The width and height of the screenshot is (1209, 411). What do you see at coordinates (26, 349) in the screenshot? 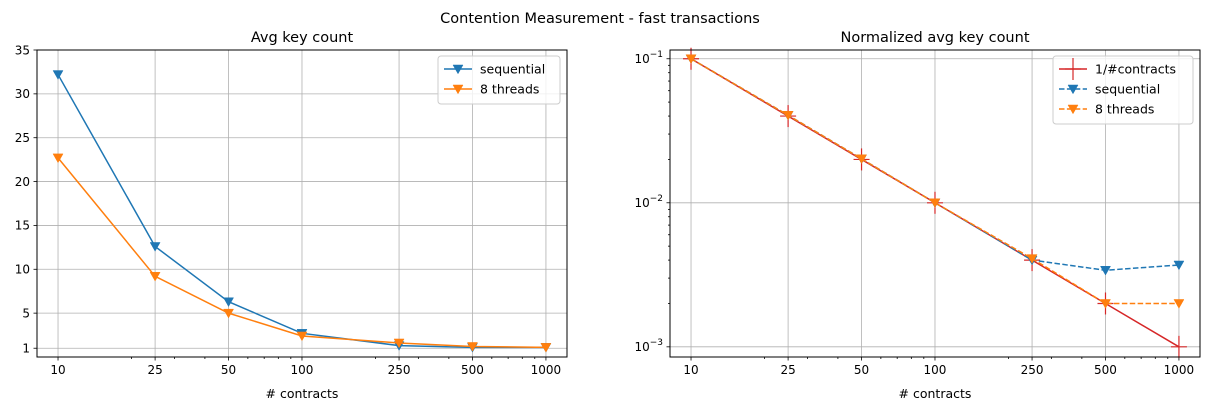
I see `y-tick-label: 1` at bounding box center [26, 349].